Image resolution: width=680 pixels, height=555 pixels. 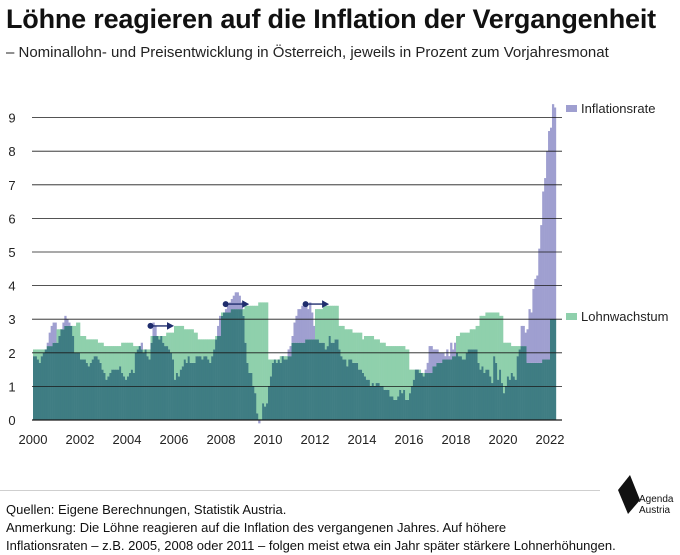 What do you see at coordinates (629, 494) in the screenshot?
I see `agenda-austria-logo` at bounding box center [629, 494].